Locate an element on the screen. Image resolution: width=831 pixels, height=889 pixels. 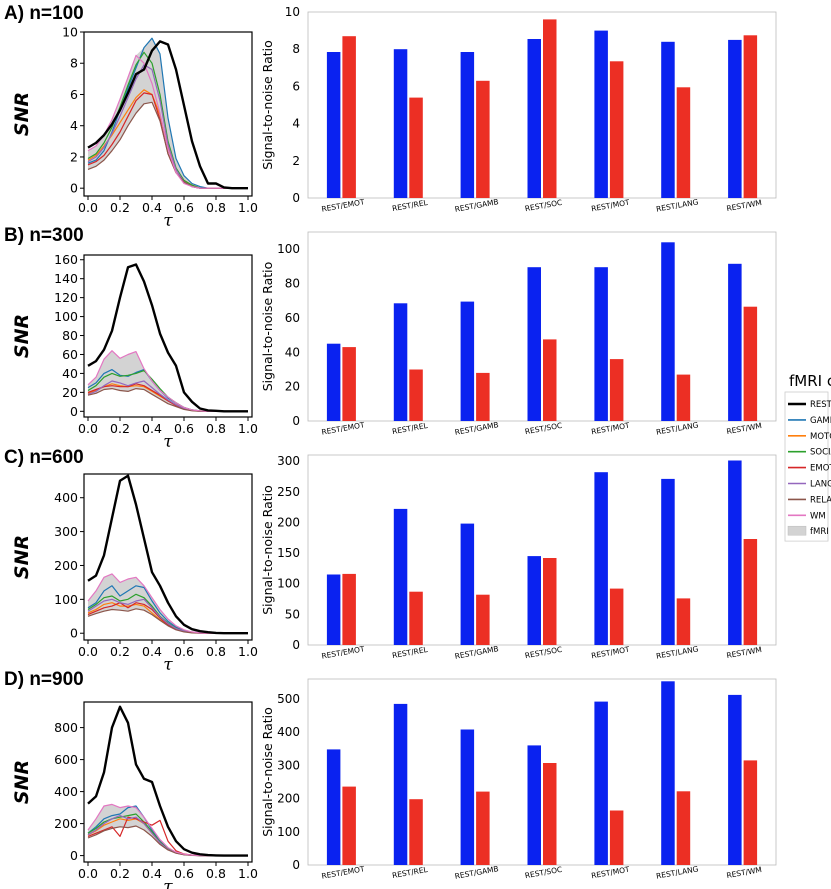
legend-label: SOCIAL is located at coordinates (820, 453).